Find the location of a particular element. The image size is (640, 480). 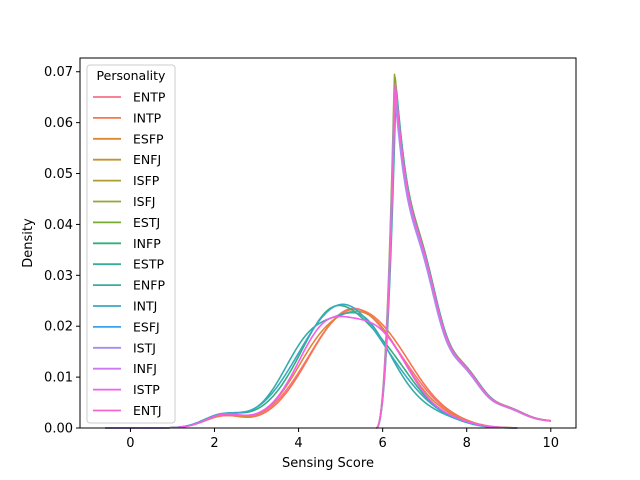

legend-label: ESFP is located at coordinates (148, 138).